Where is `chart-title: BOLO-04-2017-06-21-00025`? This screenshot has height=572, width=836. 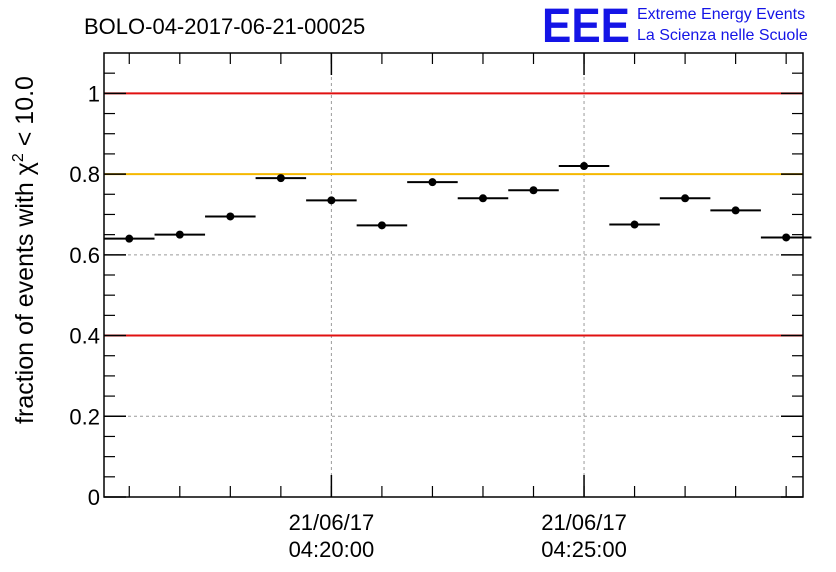
chart-title: BOLO-04-2017-06-21-00025 is located at coordinates (224, 26).